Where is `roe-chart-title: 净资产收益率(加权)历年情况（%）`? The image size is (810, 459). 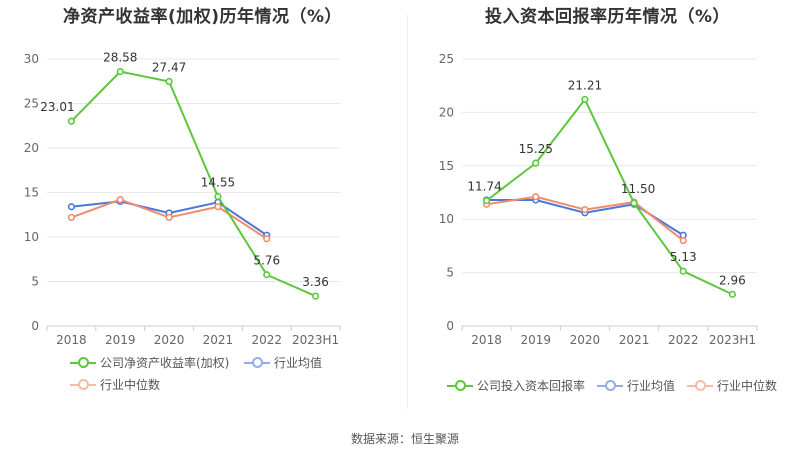
roe-chart-title: 净资产收益率(加权)历年情况（%） is located at coordinates (202, 17).